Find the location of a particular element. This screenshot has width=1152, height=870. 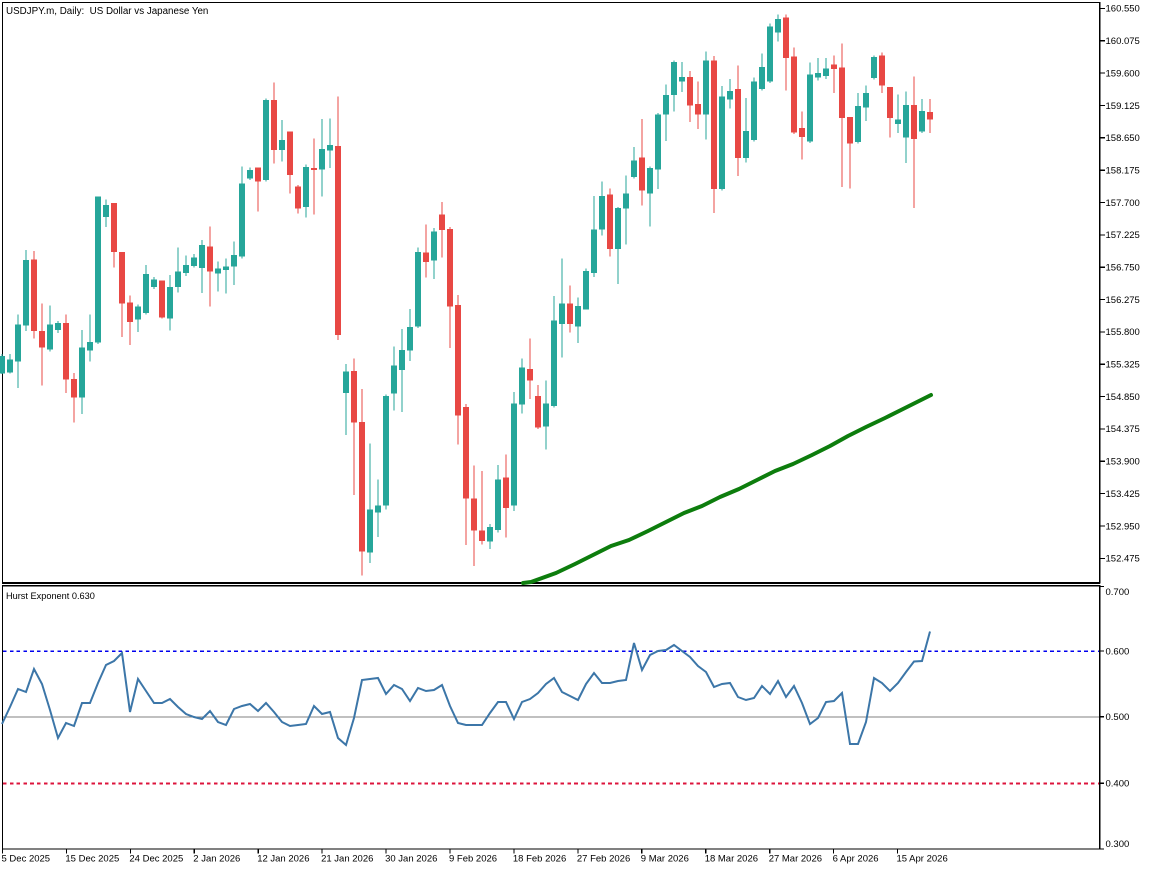

svg-text: 155.325 is located at coordinates (1123, 365).